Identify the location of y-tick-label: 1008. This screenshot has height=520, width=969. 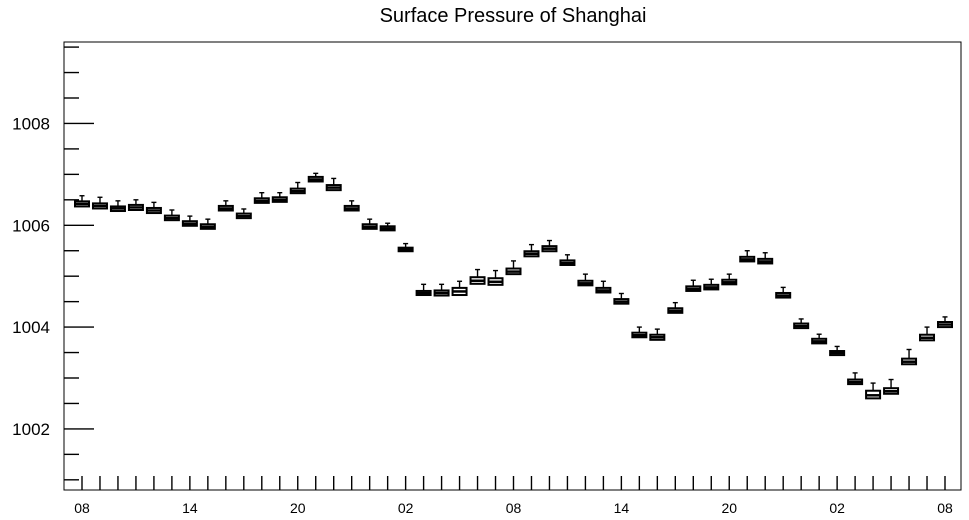
(31, 123).